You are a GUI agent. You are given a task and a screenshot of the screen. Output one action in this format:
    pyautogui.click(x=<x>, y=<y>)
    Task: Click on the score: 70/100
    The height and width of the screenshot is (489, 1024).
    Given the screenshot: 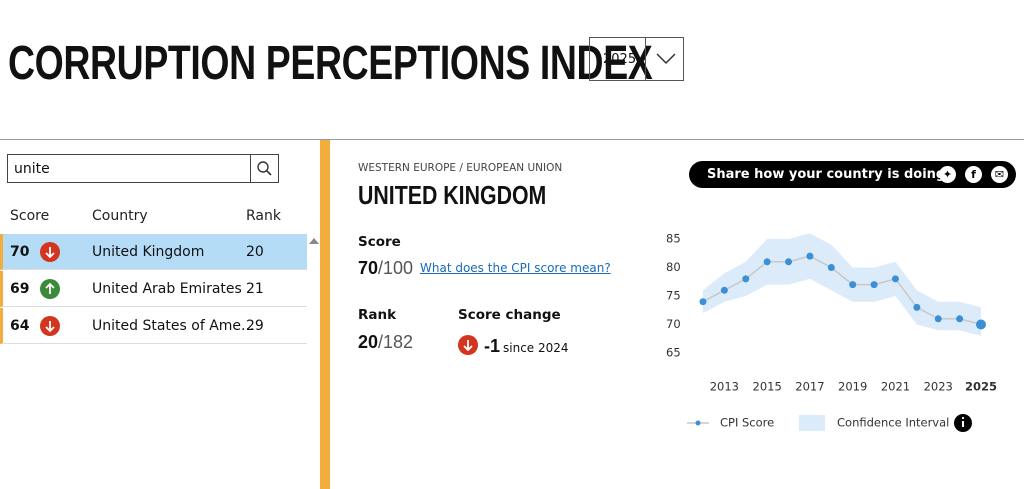 What is the action you would take?
    pyautogui.click(x=385, y=268)
    